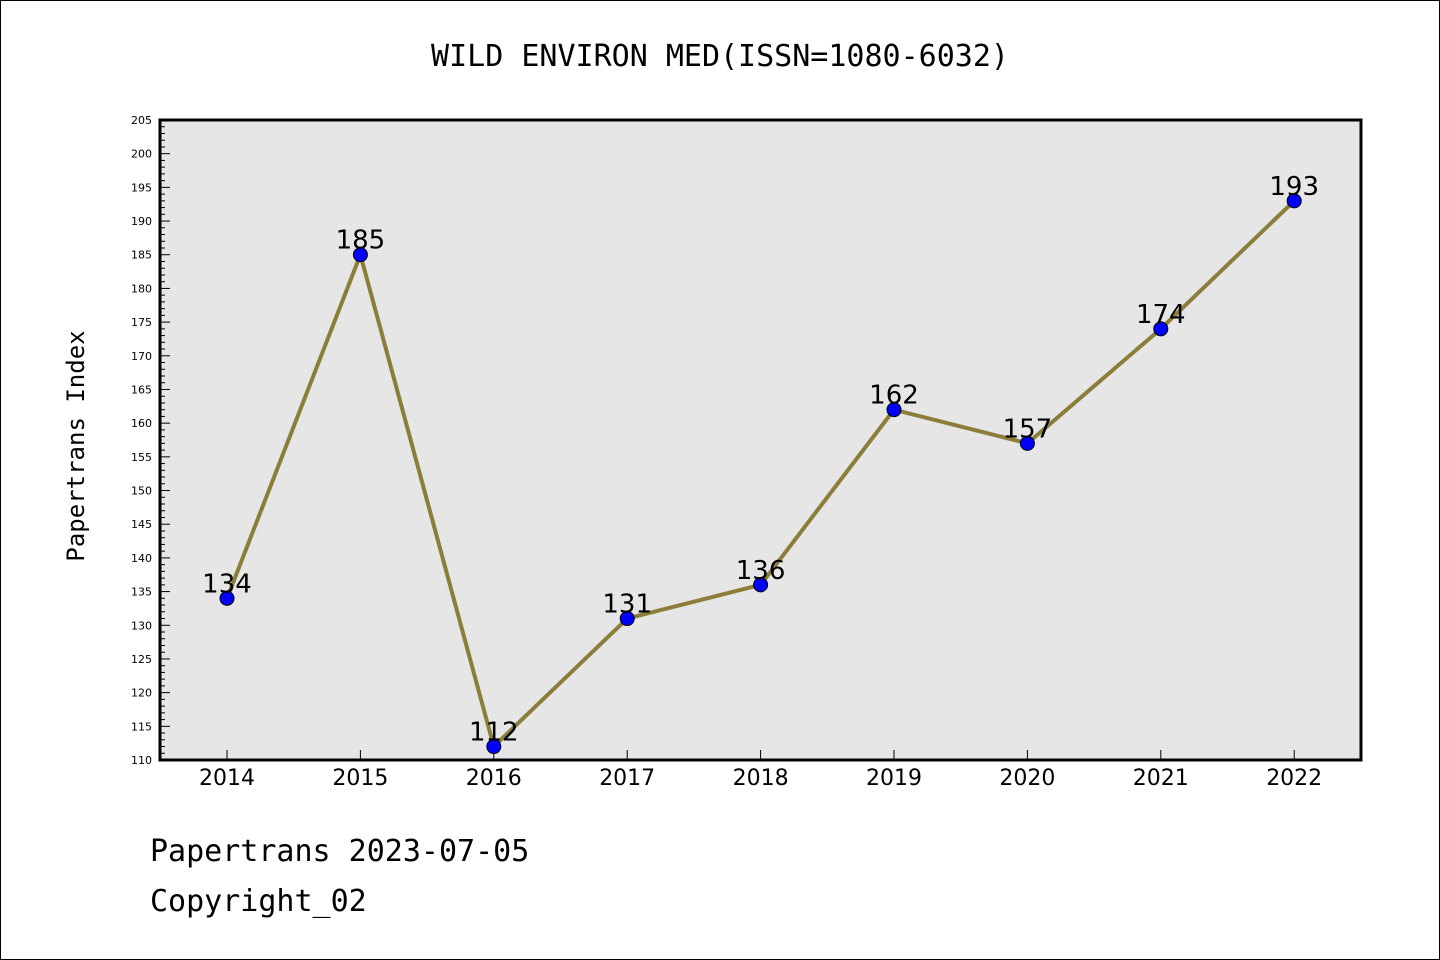 The width and height of the screenshot is (1440, 960). I want to click on data-label: 162, so click(894, 396).